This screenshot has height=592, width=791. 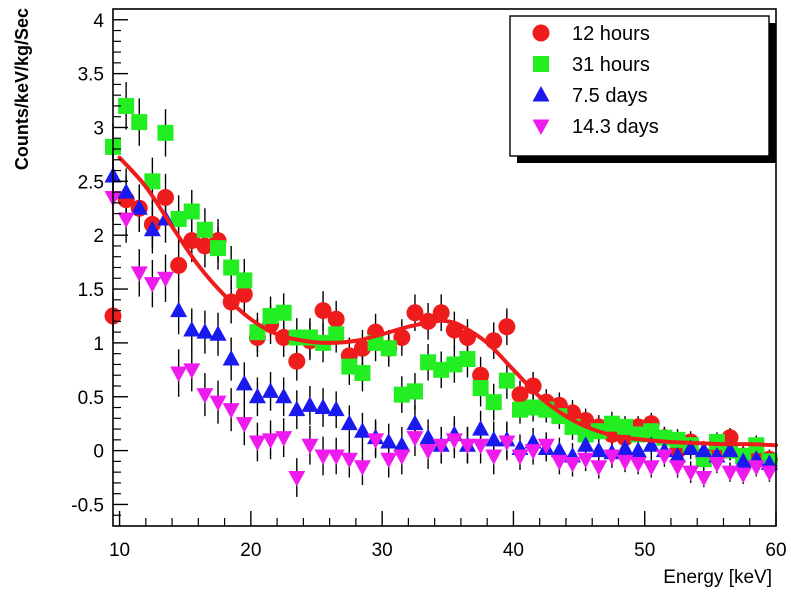 I want to click on legend-label-1: 12 hours, so click(x=611, y=34).